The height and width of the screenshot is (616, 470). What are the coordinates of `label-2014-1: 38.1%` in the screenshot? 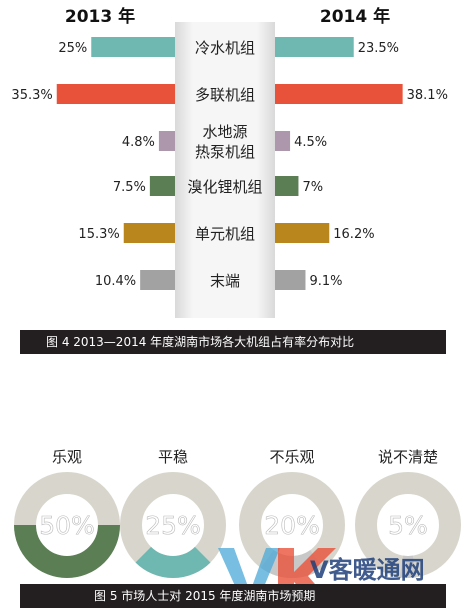 It's located at (427, 95).